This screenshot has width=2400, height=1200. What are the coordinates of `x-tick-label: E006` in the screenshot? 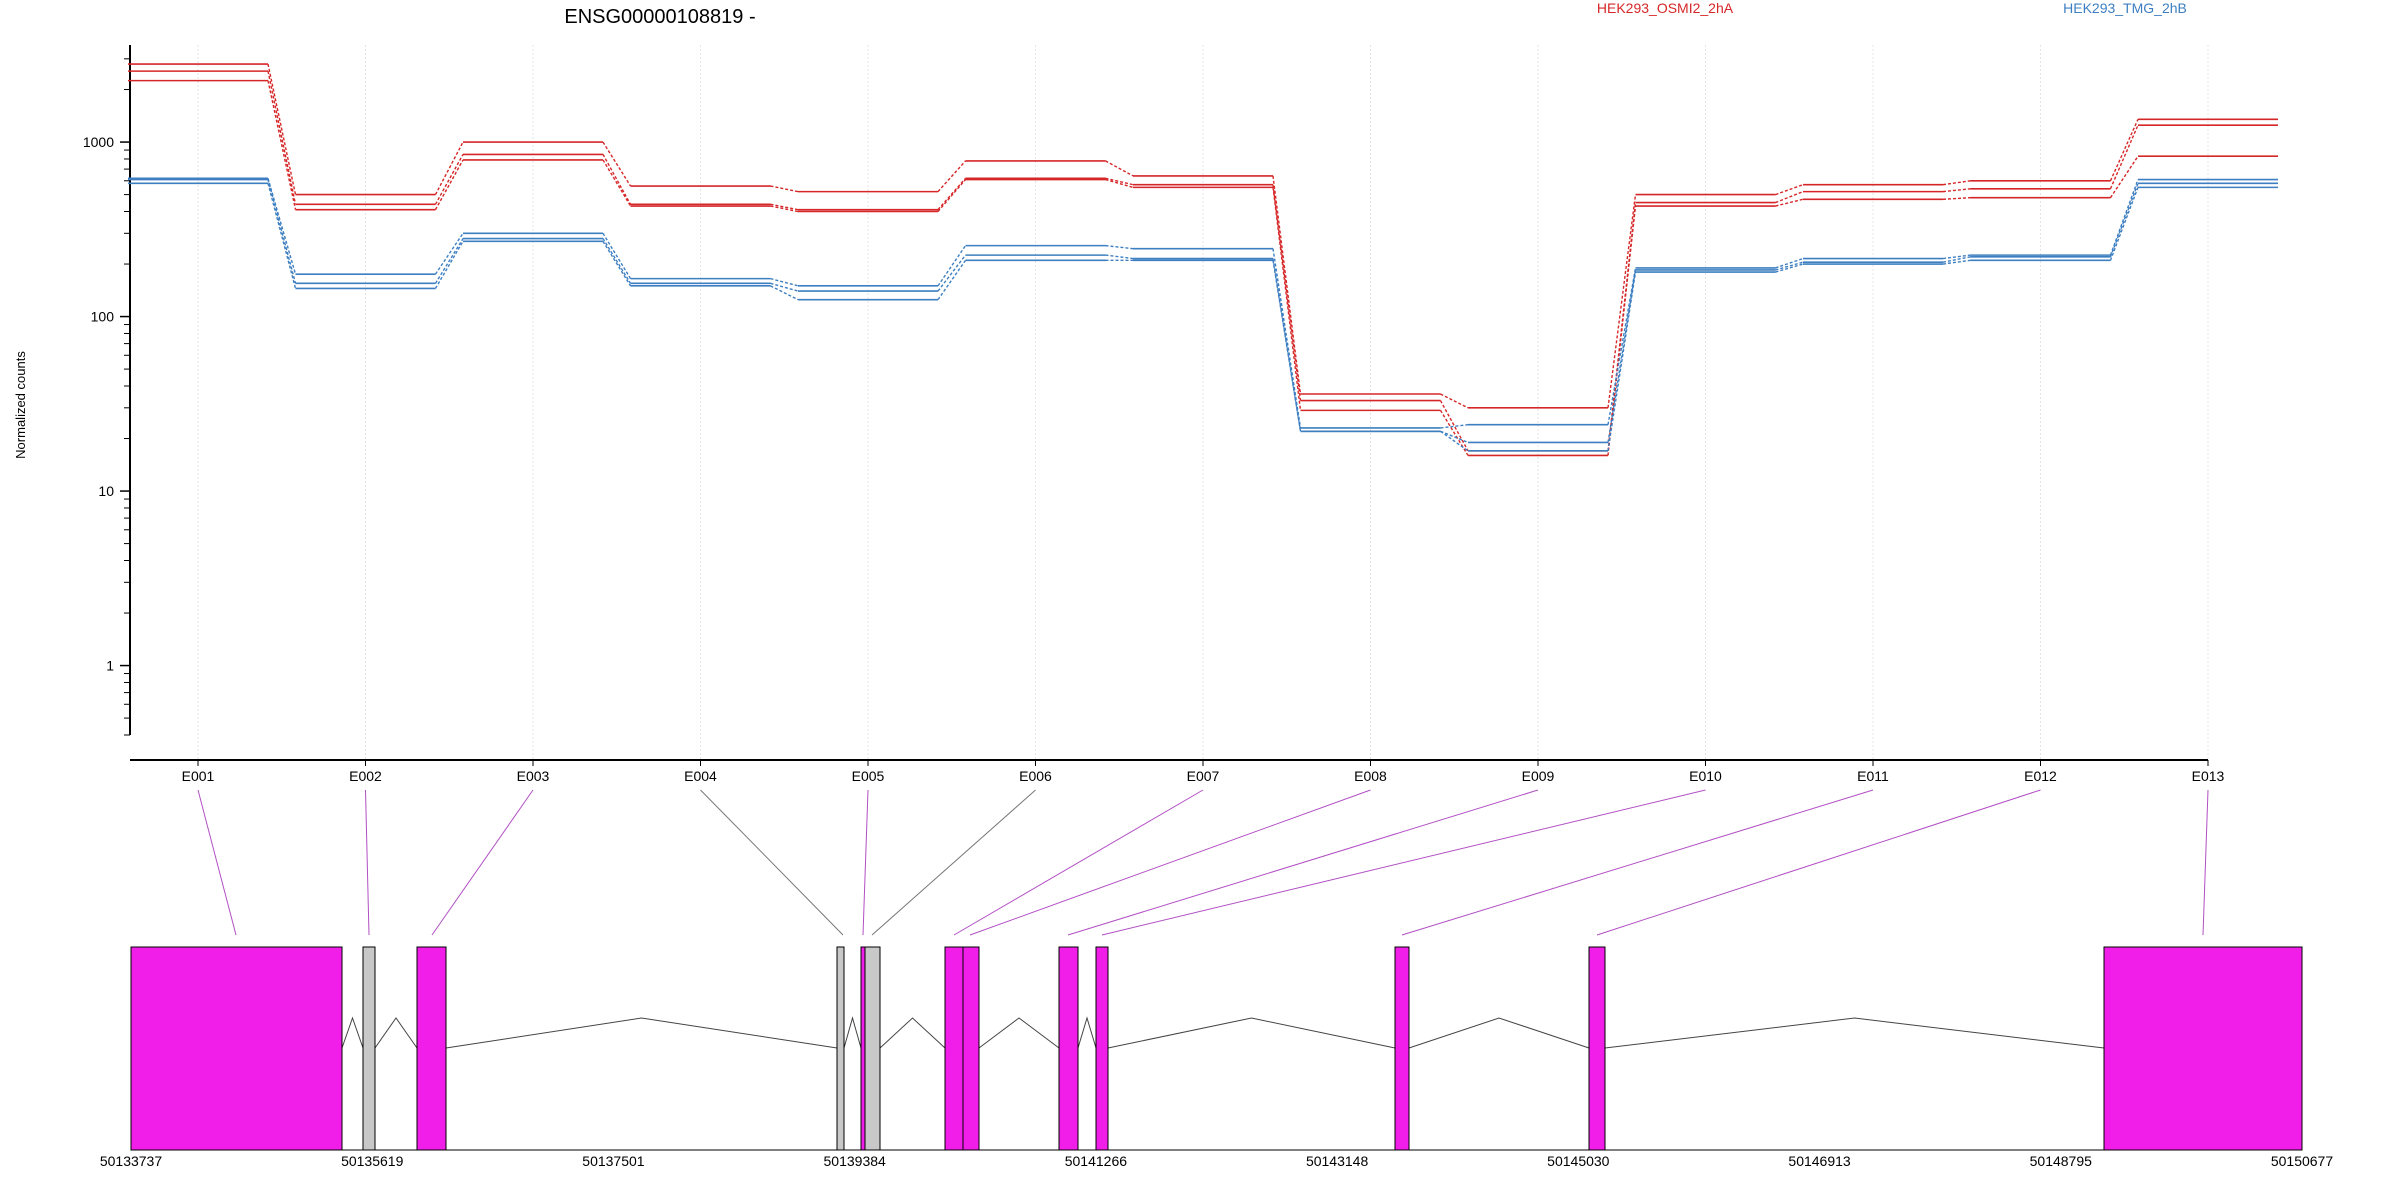 It's located at (1035, 776).